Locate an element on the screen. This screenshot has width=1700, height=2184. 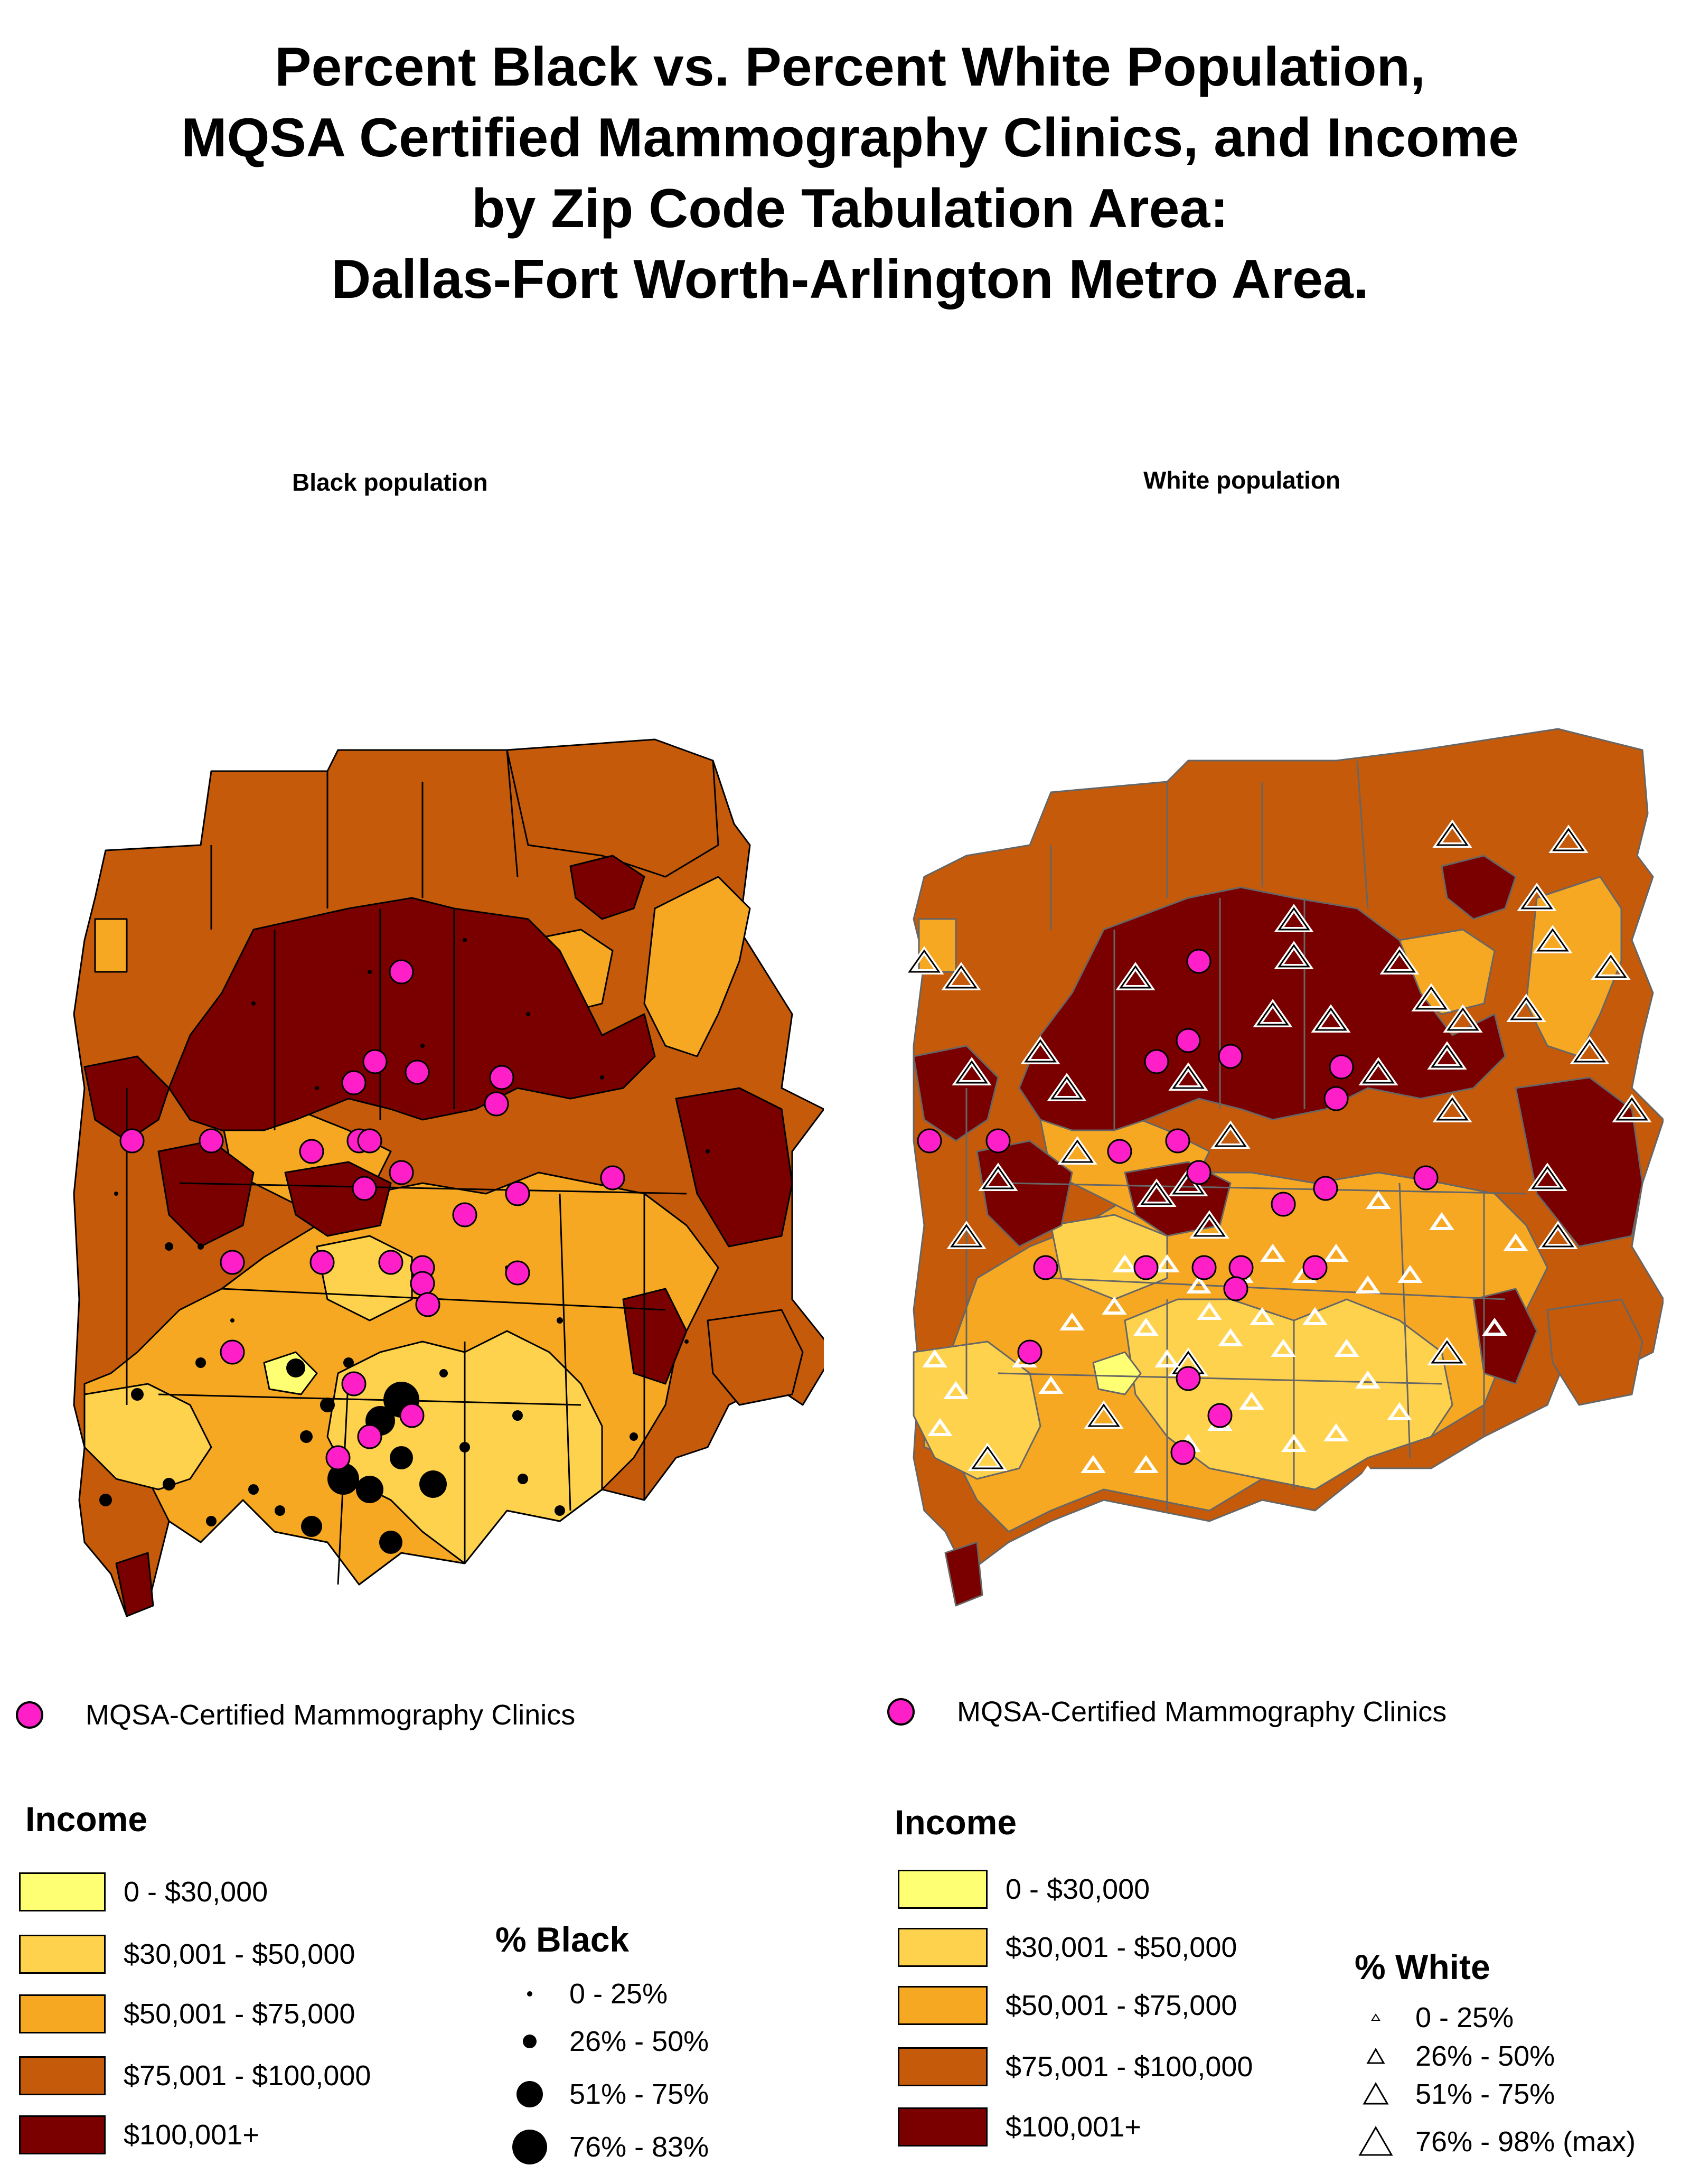
white-class-label: 0 - 25% is located at coordinates (1464, 2017).